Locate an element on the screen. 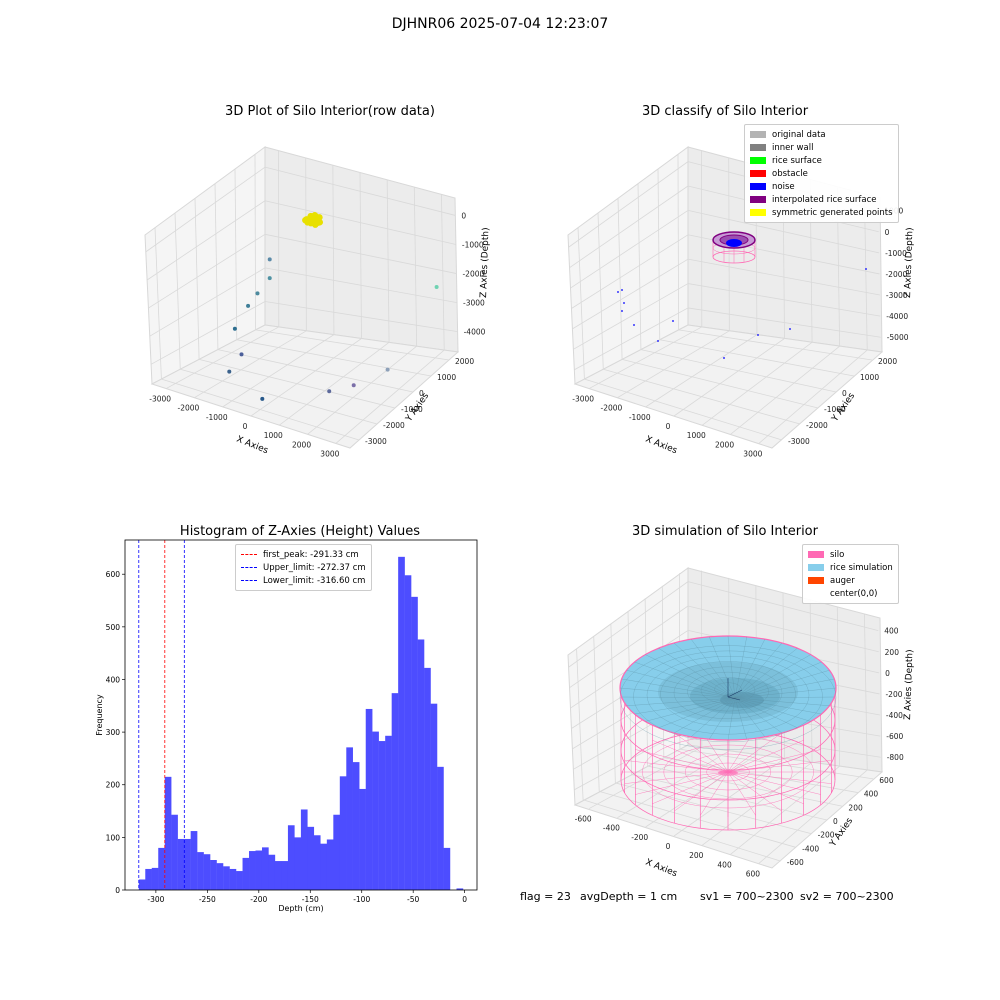 This screenshot has width=1000, height=1000. y-tick-label: -3000 is located at coordinates (376, 441).